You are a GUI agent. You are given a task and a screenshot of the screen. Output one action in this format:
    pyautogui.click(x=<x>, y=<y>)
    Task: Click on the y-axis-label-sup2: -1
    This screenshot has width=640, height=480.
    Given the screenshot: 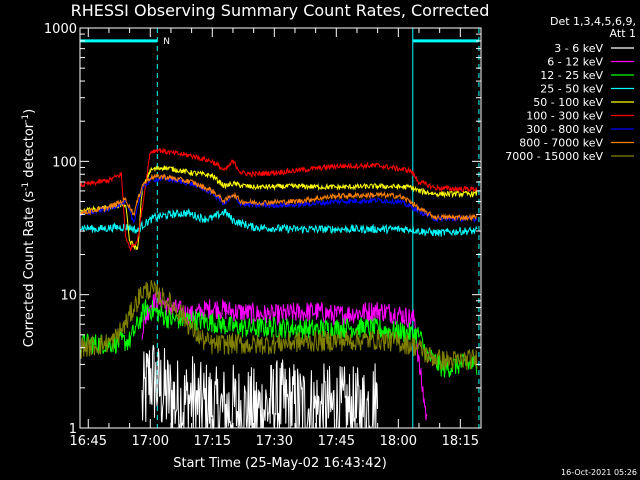 What is the action you would take?
    pyautogui.click(x=26, y=118)
    